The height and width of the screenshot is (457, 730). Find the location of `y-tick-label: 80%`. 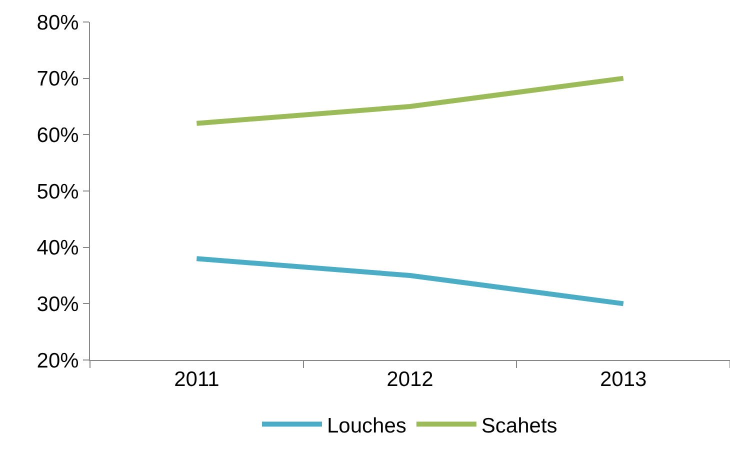

y-tick-label: 80% is located at coordinates (57, 22).